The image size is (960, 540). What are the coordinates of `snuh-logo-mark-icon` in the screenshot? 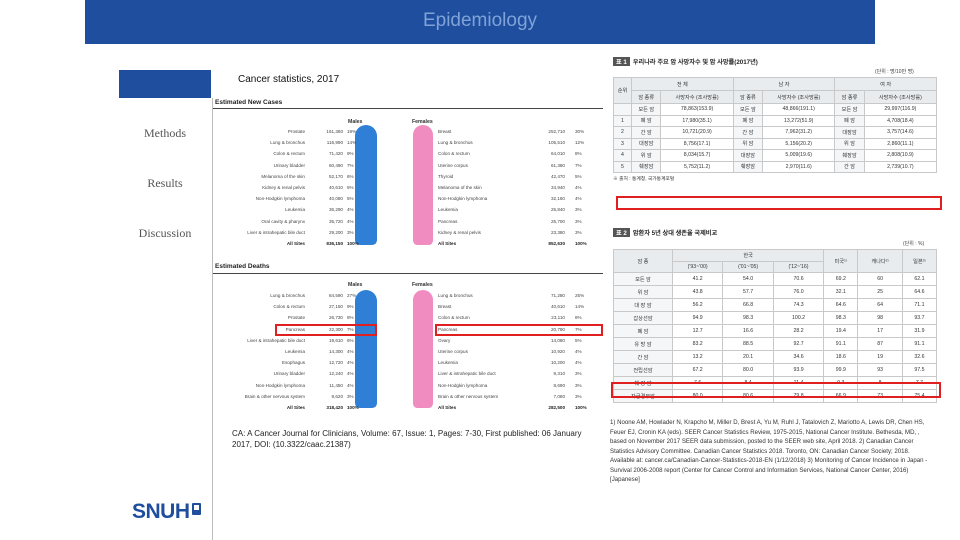 It's located at (196, 509).